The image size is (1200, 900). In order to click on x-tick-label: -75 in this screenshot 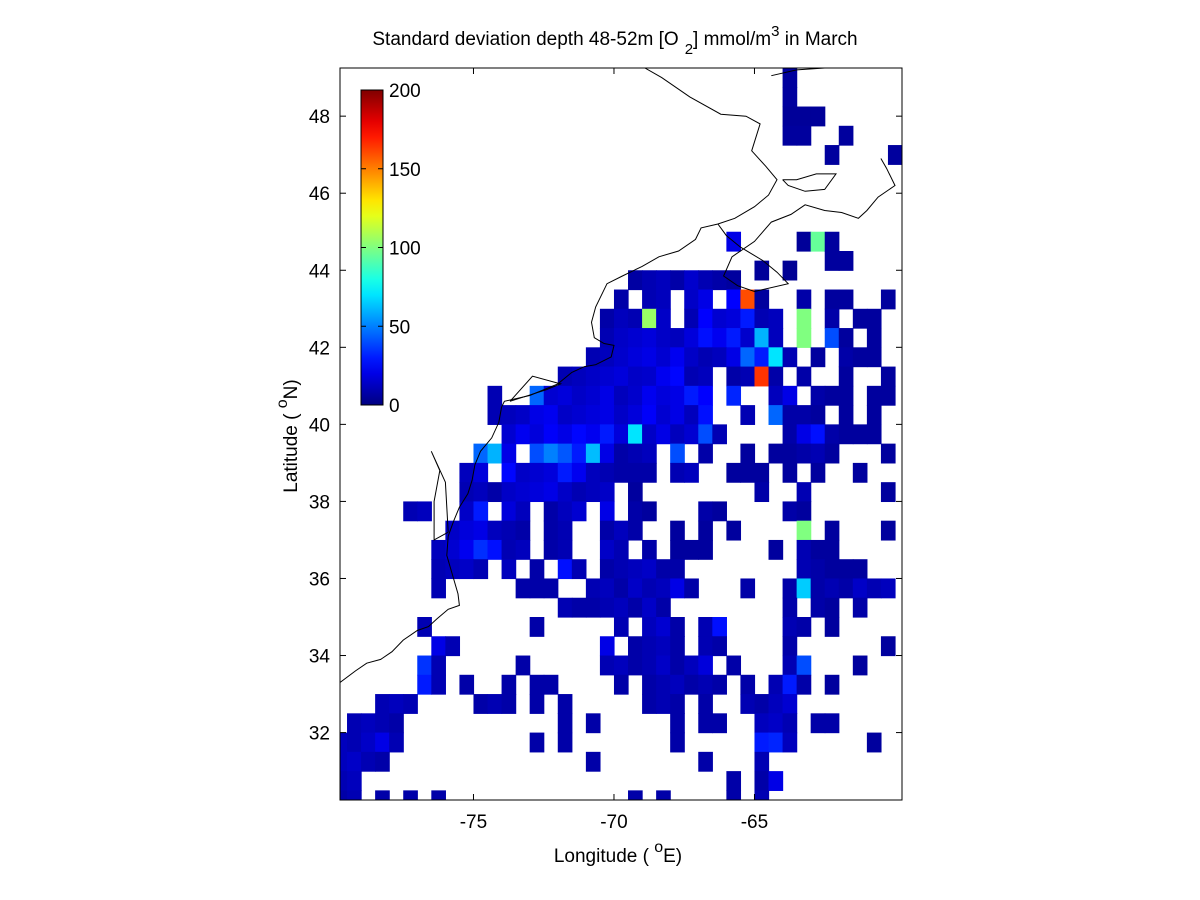, I will do `click(473, 822)`.